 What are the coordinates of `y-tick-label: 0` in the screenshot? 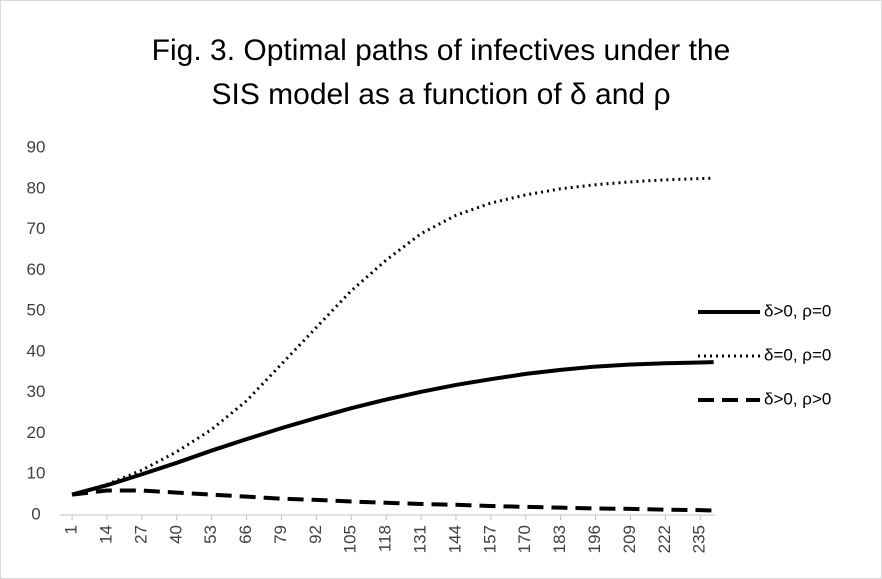 It's located at (35, 513).